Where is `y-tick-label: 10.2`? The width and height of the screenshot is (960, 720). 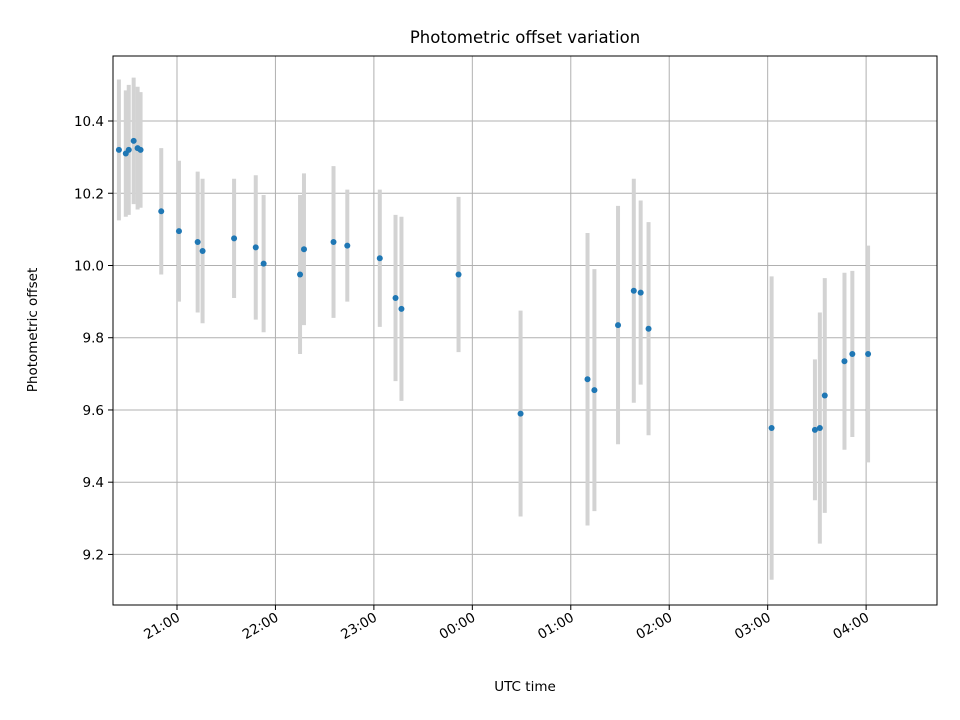 y-tick-label: 10.2 is located at coordinates (89, 194).